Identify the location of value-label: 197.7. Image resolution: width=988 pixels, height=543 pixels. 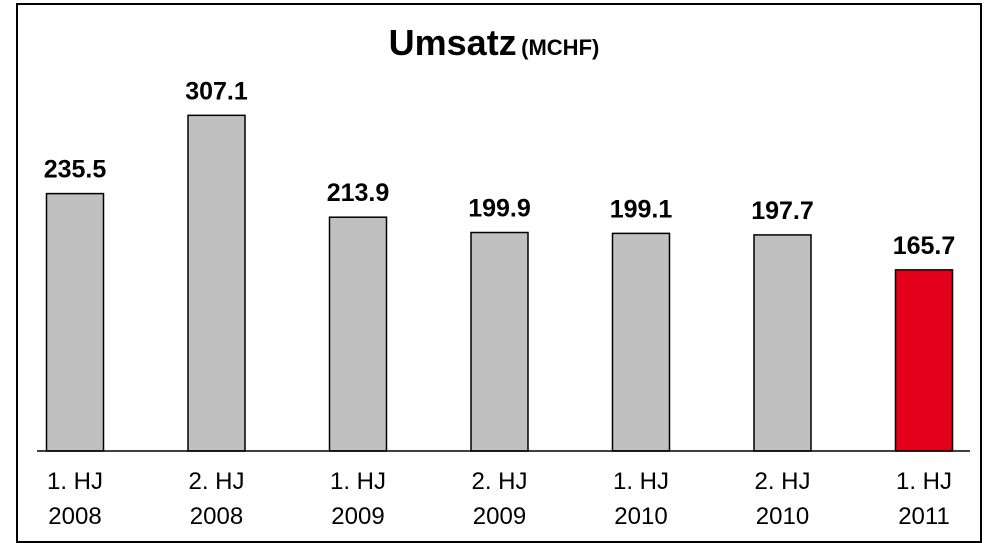
(782, 211).